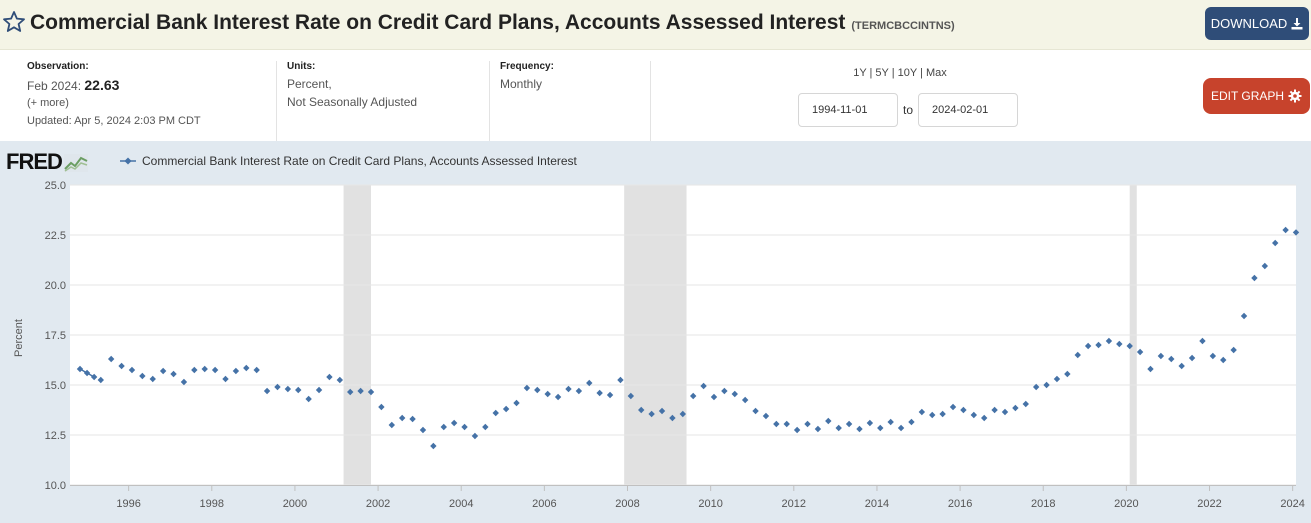  I want to click on observation-value: 22.63, so click(102, 85).